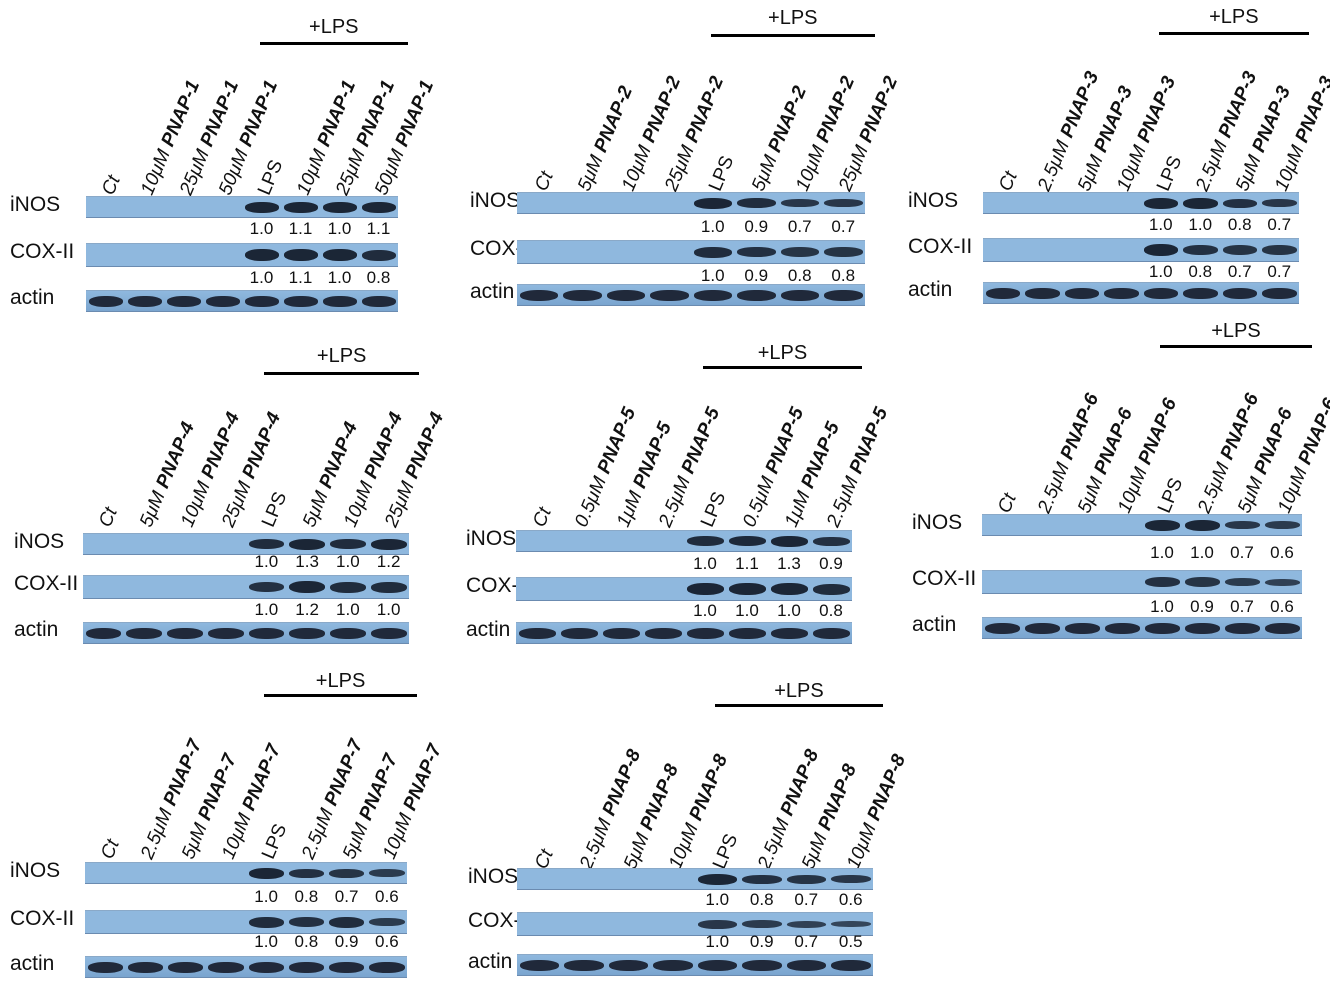 This screenshot has width=1330, height=983. Describe the element at coordinates (35, 870) in the screenshot. I see `inos-row-label: iNOS` at that location.